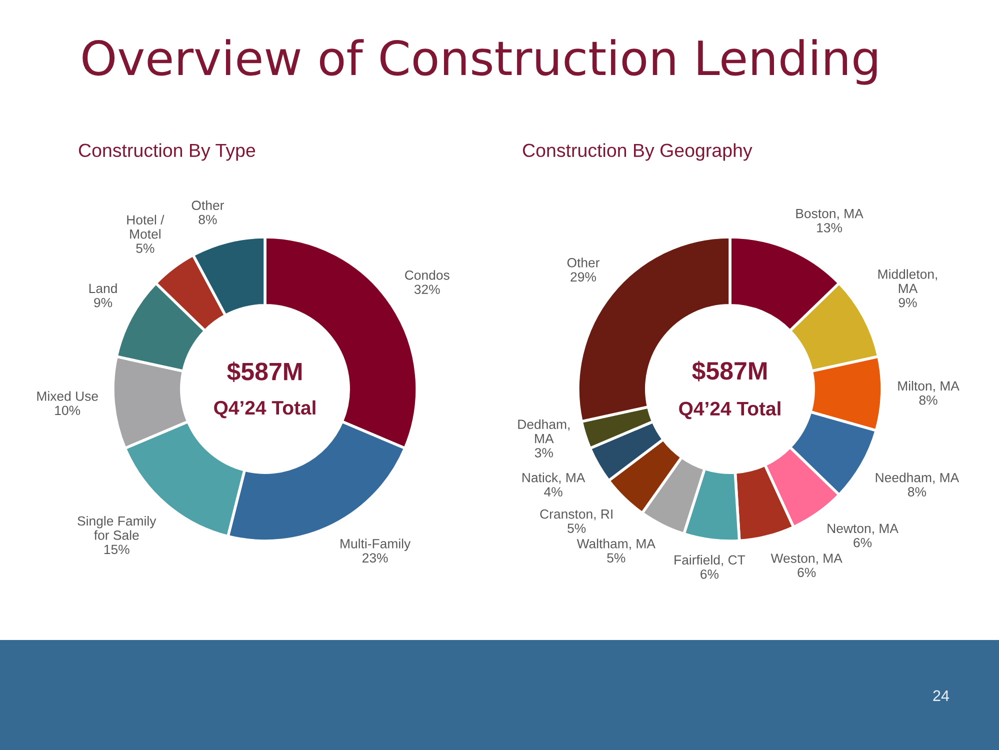 This screenshot has height=750, width=999. What do you see at coordinates (553, 491) in the screenshot?
I see `data-label: 4%` at bounding box center [553, 491].